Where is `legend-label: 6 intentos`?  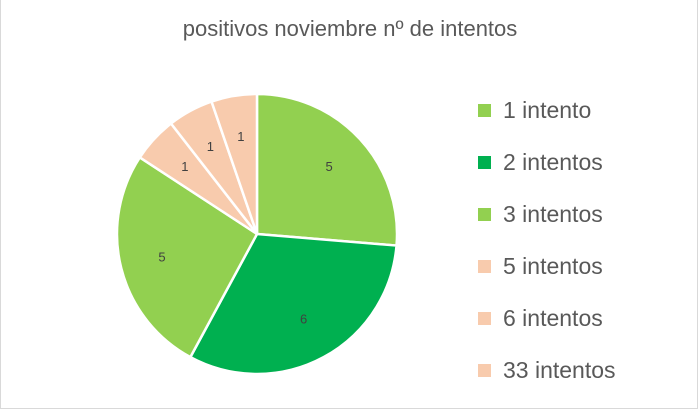
legend-label: 6 intentos is located at coordinates (553, 317).